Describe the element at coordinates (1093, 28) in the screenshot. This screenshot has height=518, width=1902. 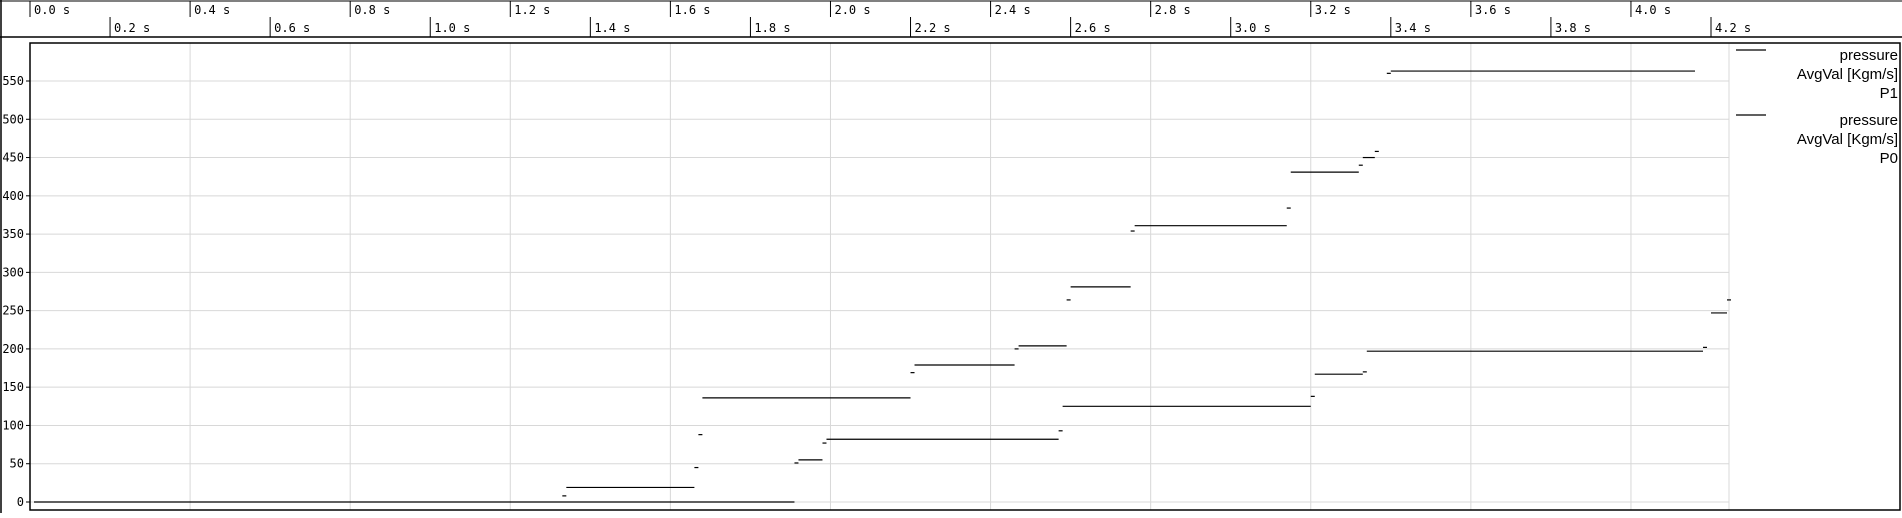
I see `x-tick-label: 2.6 s` at that location.